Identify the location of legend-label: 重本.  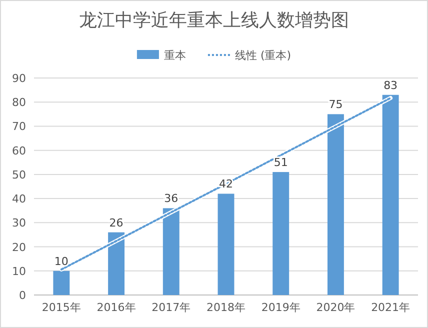
(175, 55).